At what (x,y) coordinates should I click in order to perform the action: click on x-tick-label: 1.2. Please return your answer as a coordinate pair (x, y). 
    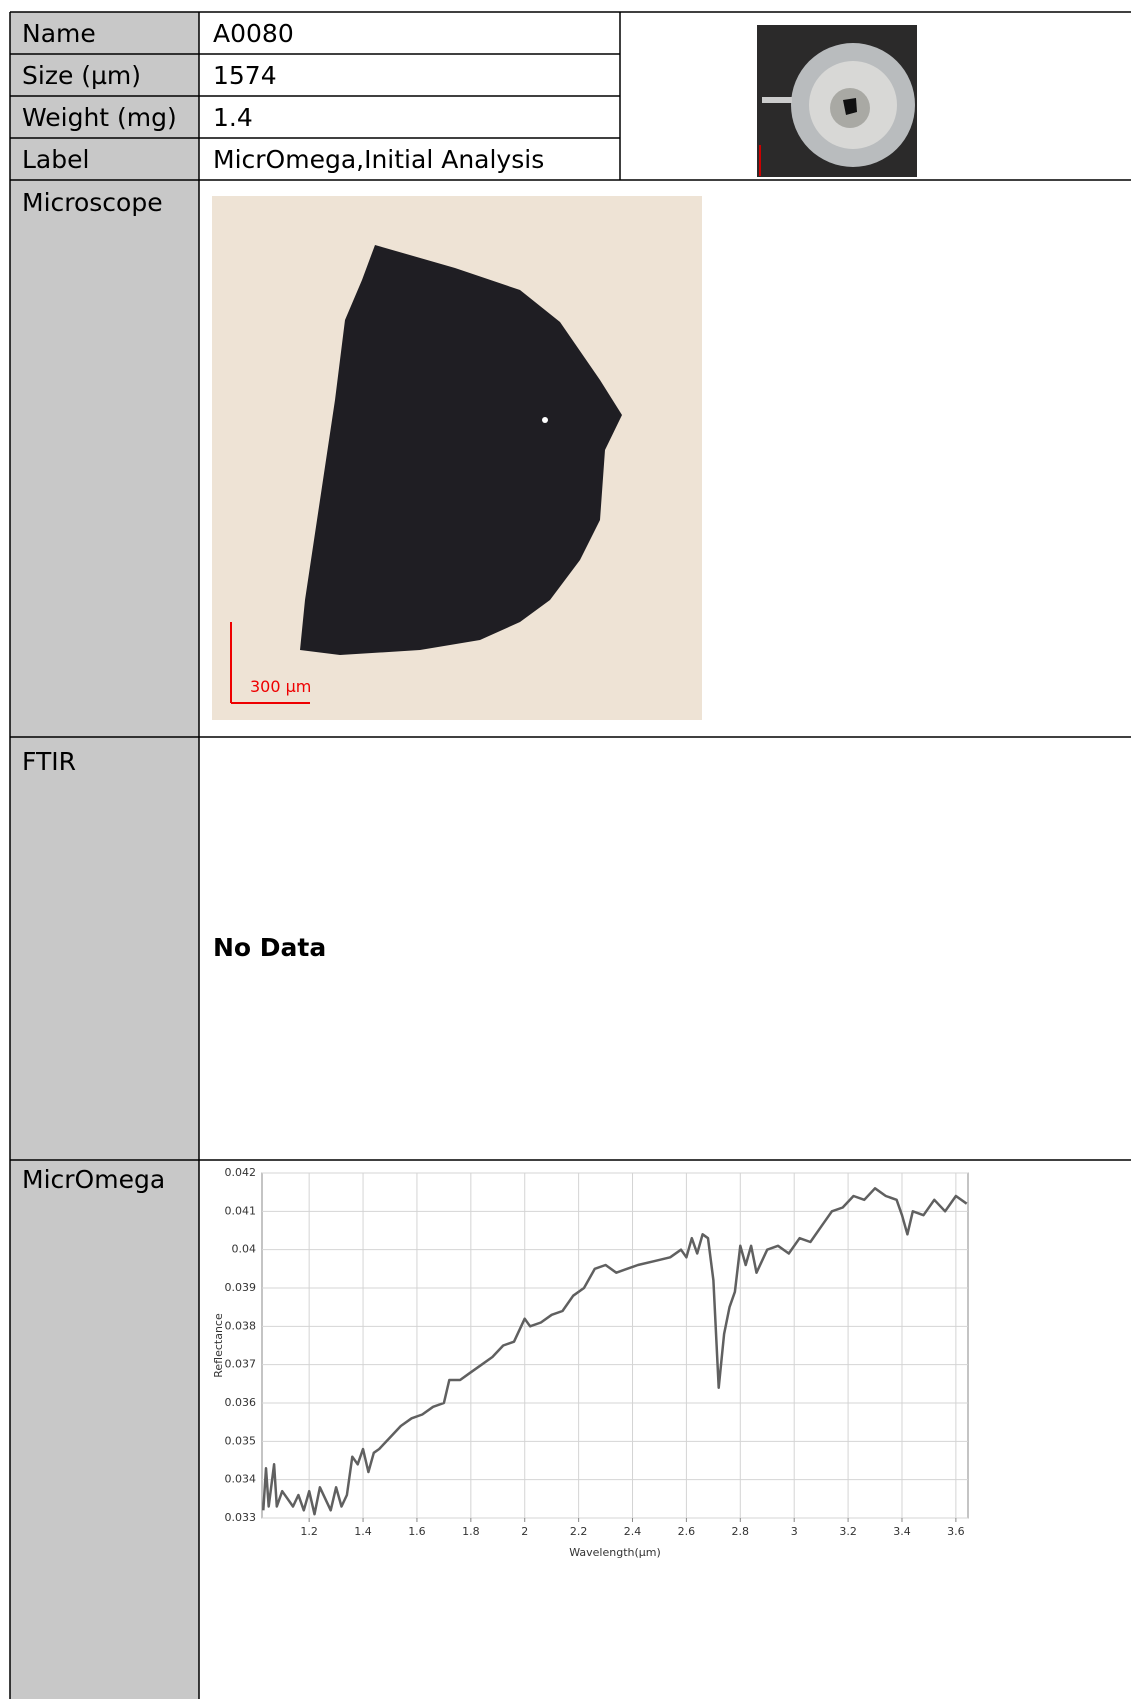
    Looking at the image, I should click on (309, 1531).